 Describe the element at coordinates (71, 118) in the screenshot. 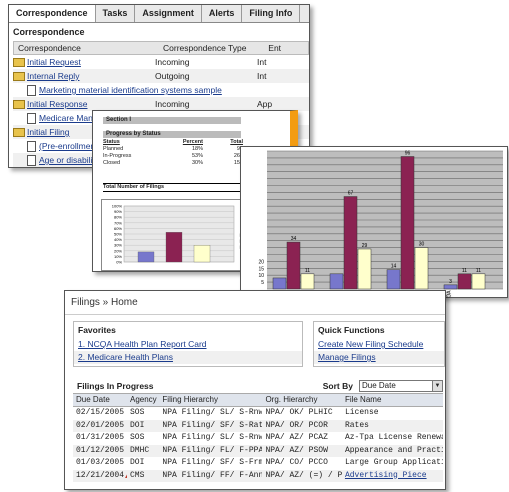

I see `correspondence-link: Medicare Manag` at that location.